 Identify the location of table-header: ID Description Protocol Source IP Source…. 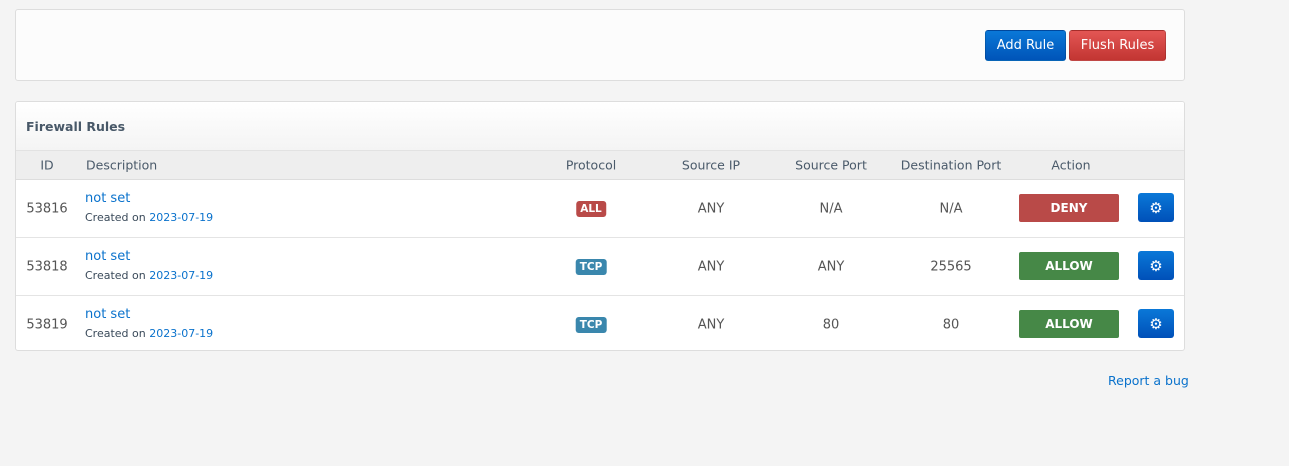
(600, 165).